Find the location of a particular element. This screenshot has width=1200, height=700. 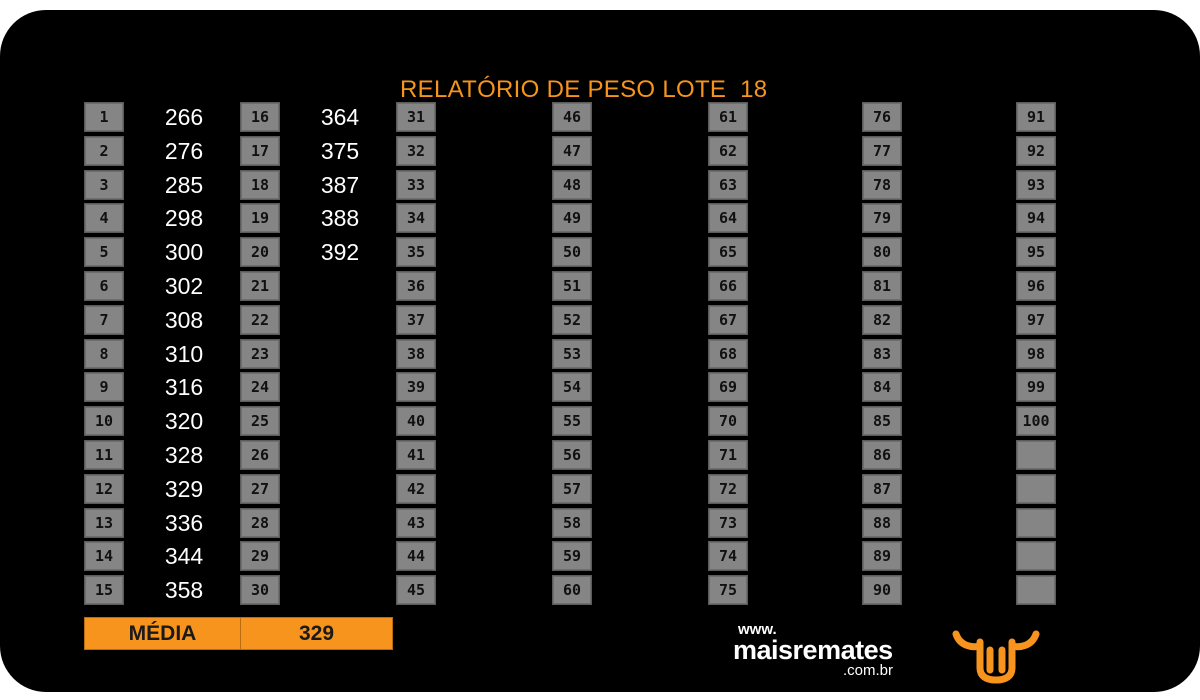

lot-number: 81 is located at coordinates (882, 286).